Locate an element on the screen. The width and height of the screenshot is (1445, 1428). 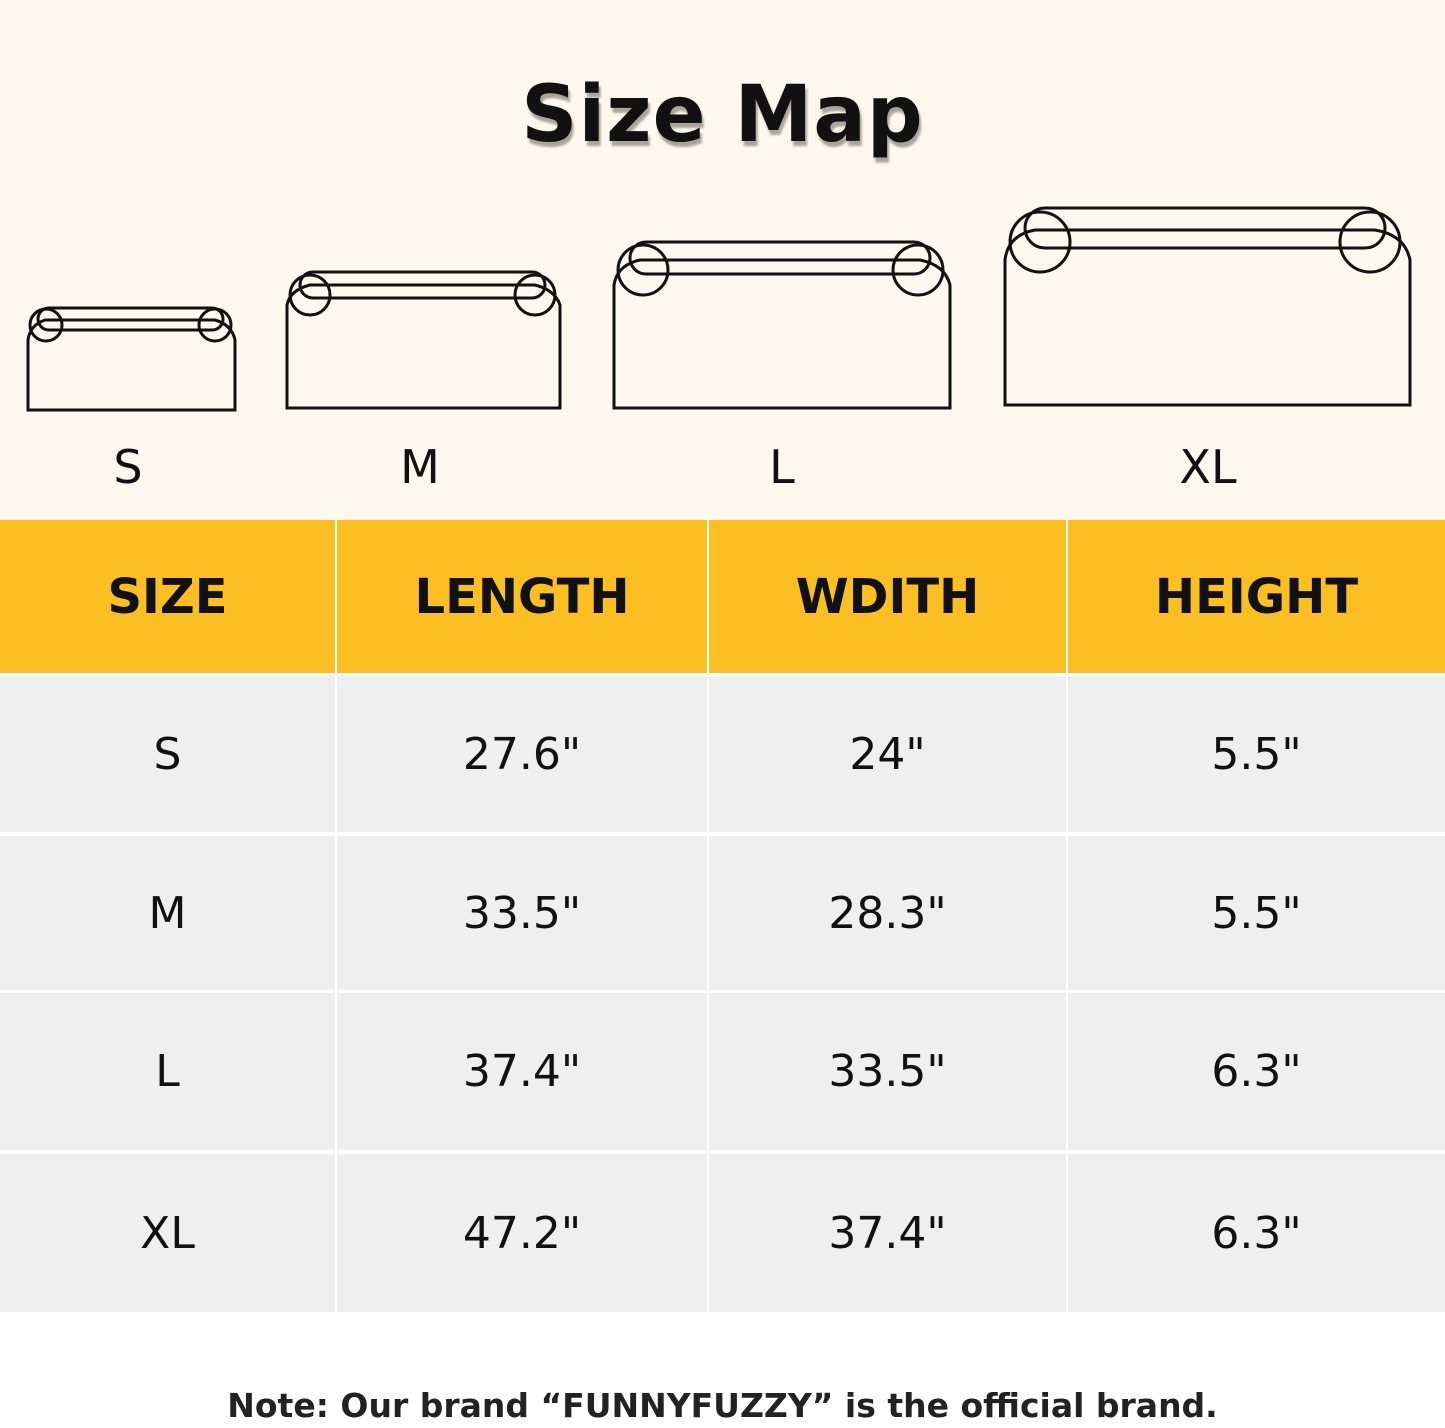
cell-width: 33.5" is located at coordinates (887, 1071).